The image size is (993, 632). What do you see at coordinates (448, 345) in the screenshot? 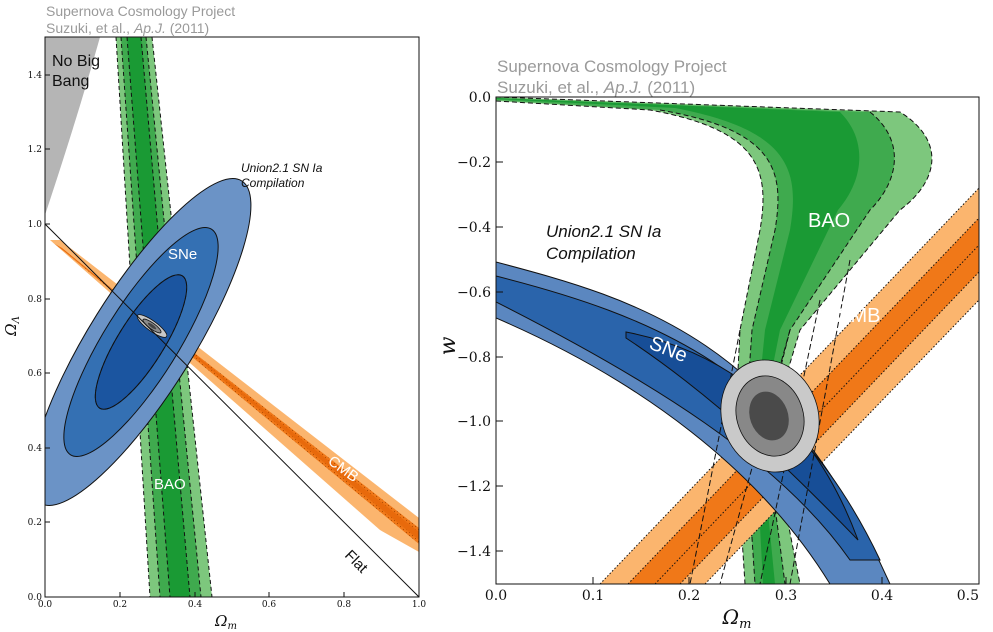
I see `right-y-axis-label: w` at bounding box center [448, 345].